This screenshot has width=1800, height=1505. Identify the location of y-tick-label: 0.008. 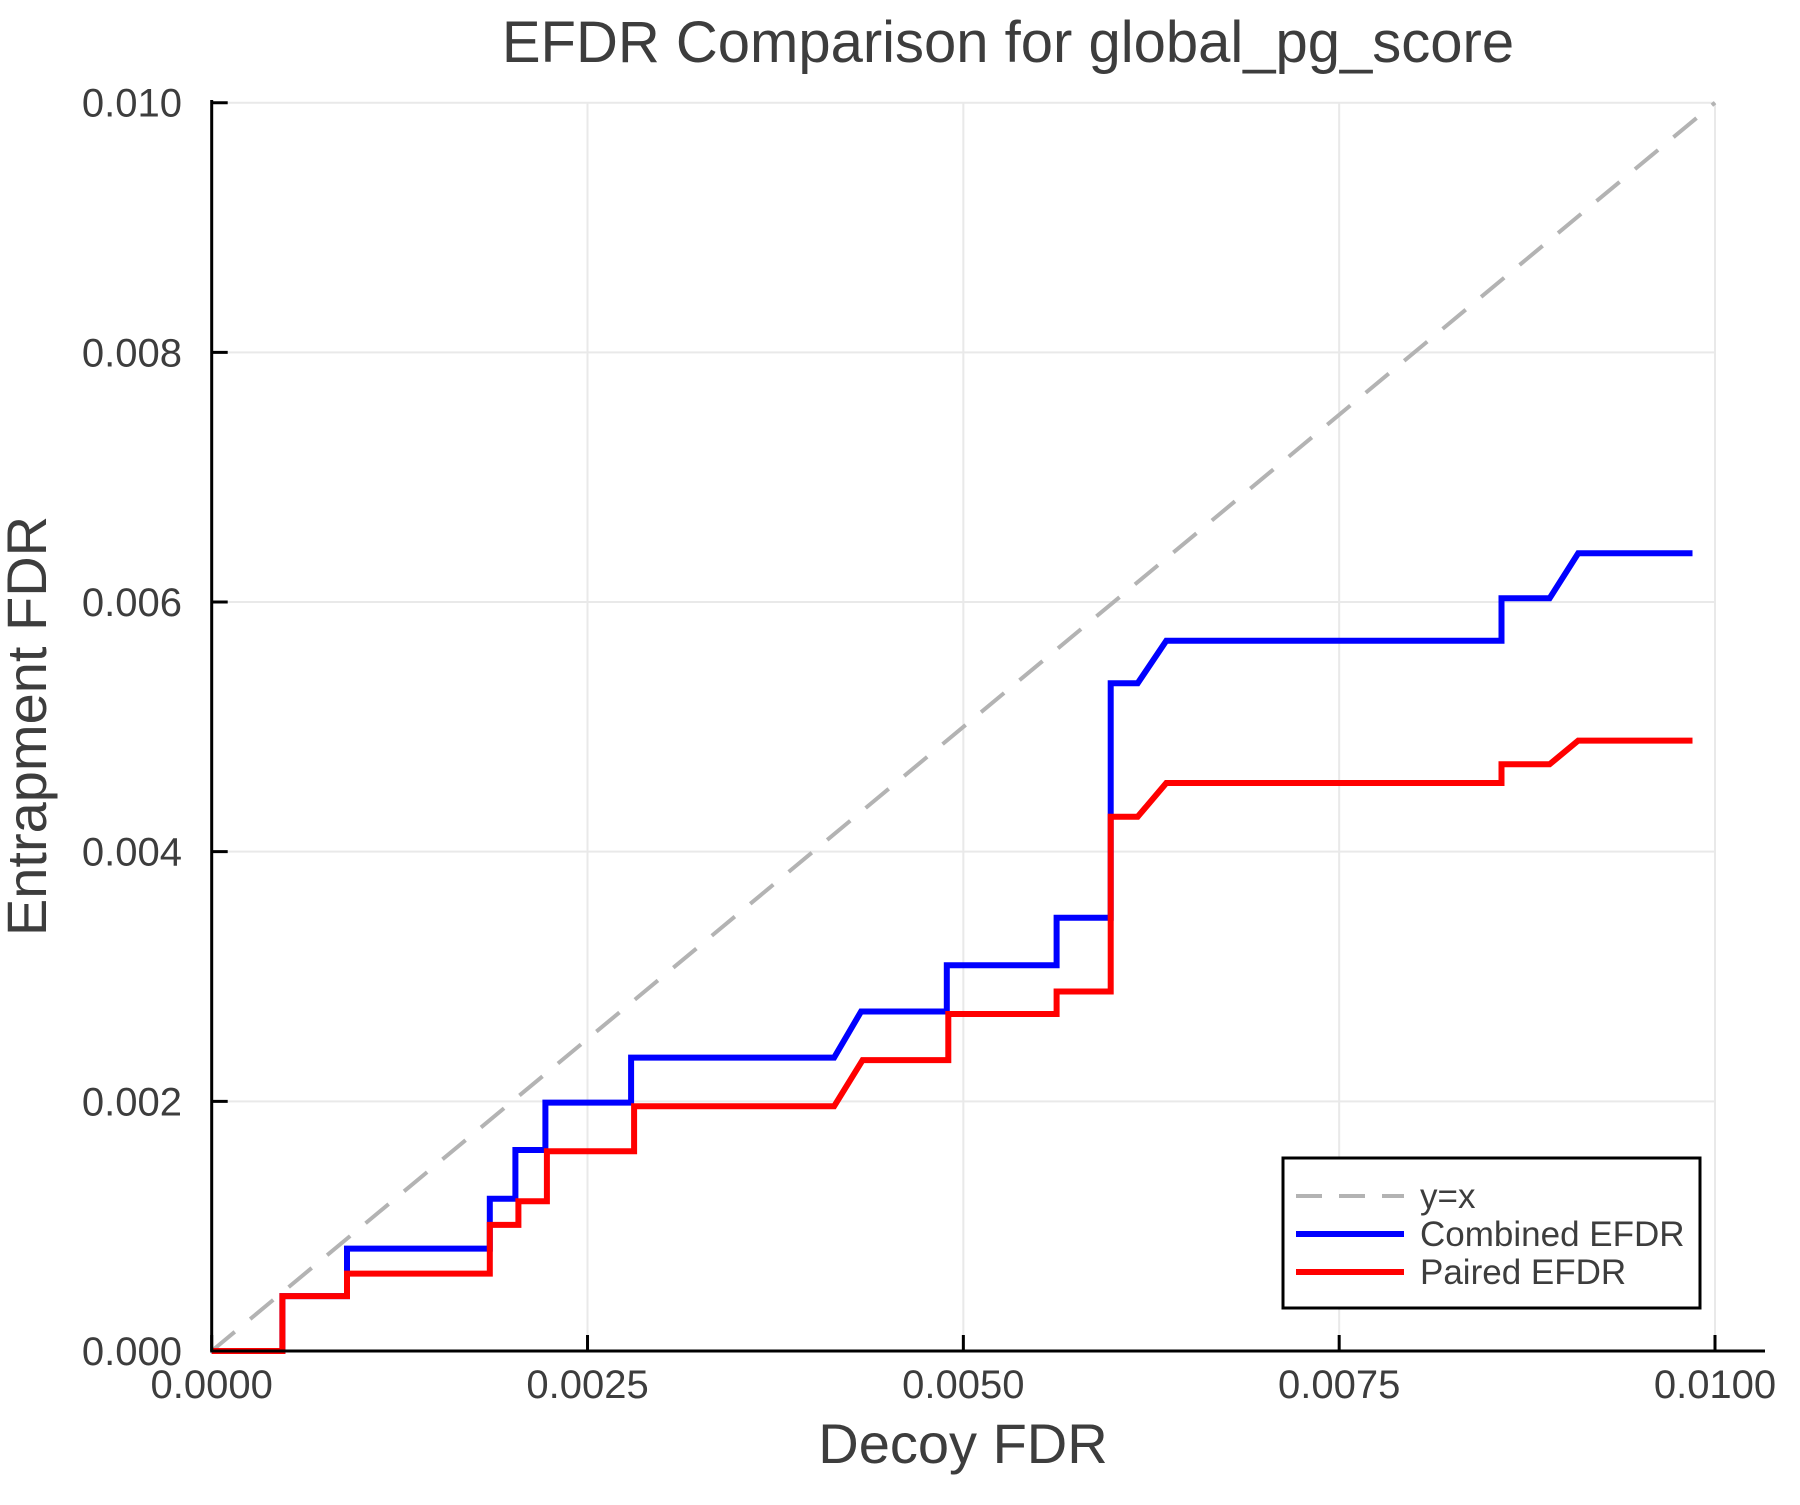
(132, 353).